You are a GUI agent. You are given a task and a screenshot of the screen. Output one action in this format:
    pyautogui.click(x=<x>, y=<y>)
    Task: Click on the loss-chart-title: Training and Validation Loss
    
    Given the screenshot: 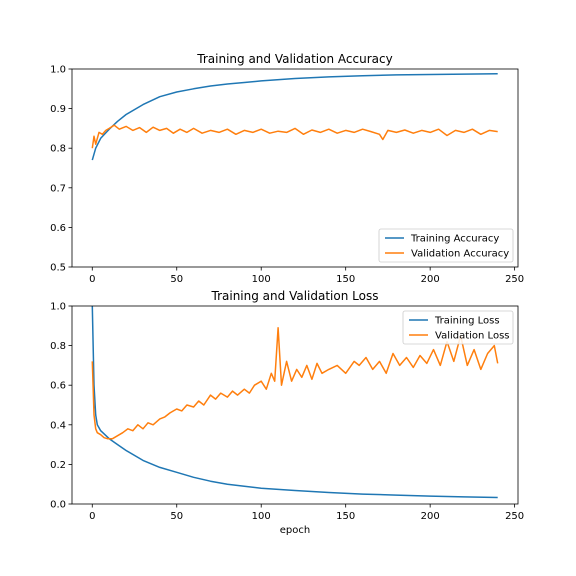 What is the action you would take?
    pyautogui.click(x=295, y=296)
    